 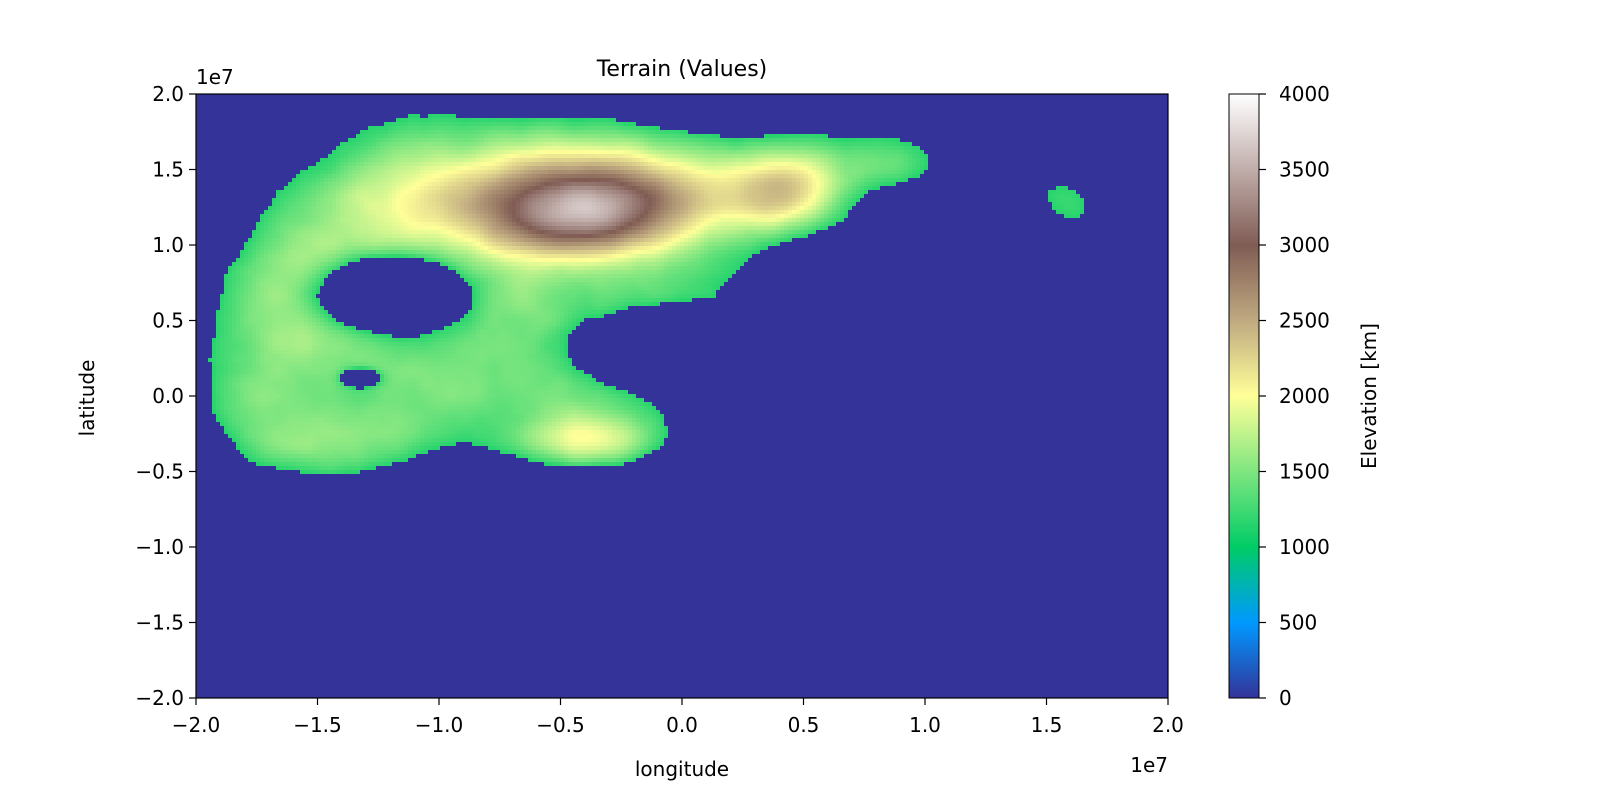 I want to click on y-axis: 2.0 1.5 1.0 0.5 0.0 −0.5 −1.0 −1.5 −2.0, so click(x=165, y=396).